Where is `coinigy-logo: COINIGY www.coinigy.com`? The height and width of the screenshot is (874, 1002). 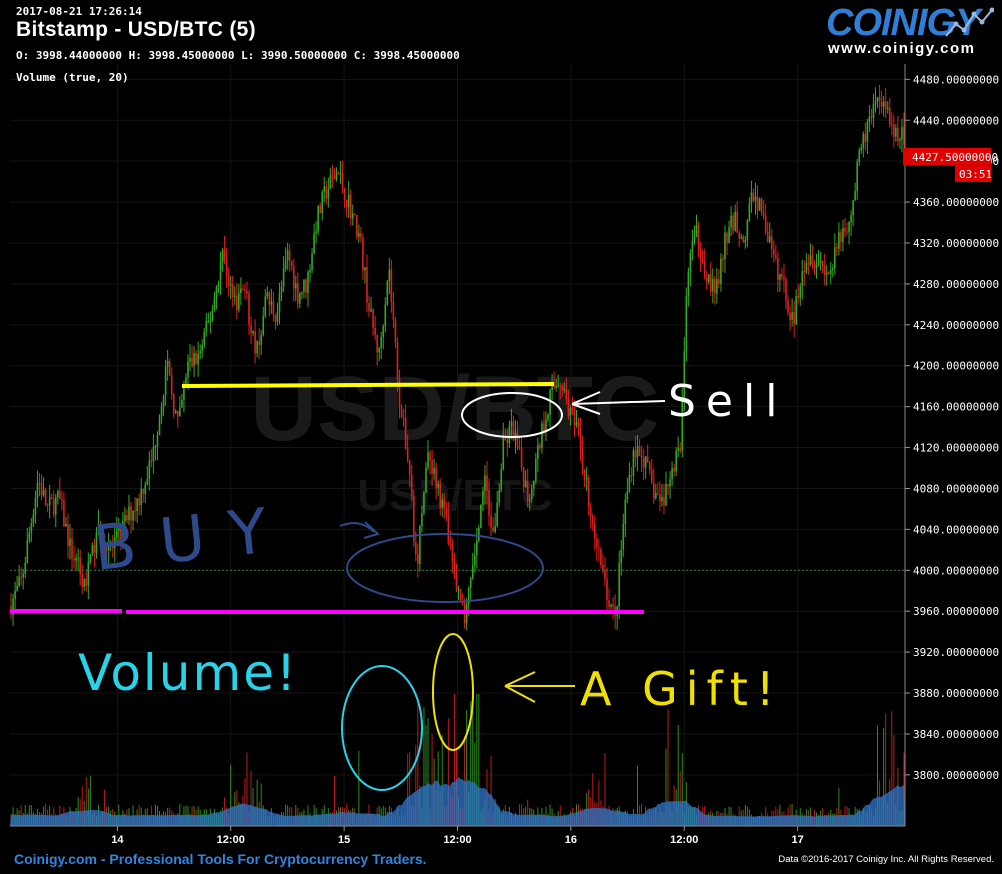 coinigy-logo: COINIGY www.coinigy.com is located at coordinates (911, 31).